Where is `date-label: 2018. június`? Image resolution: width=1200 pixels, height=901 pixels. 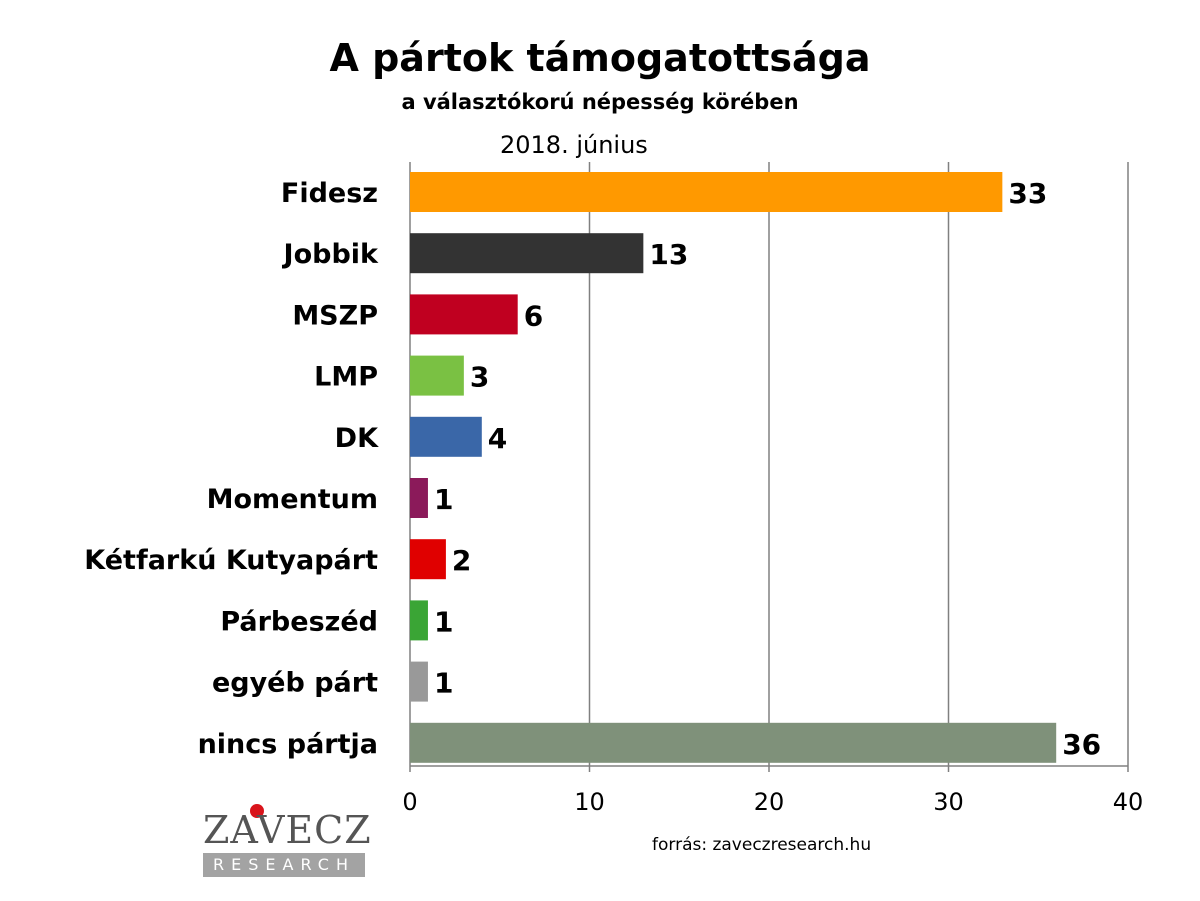
date-label: 2018. június is located at coordinates (574, 145).